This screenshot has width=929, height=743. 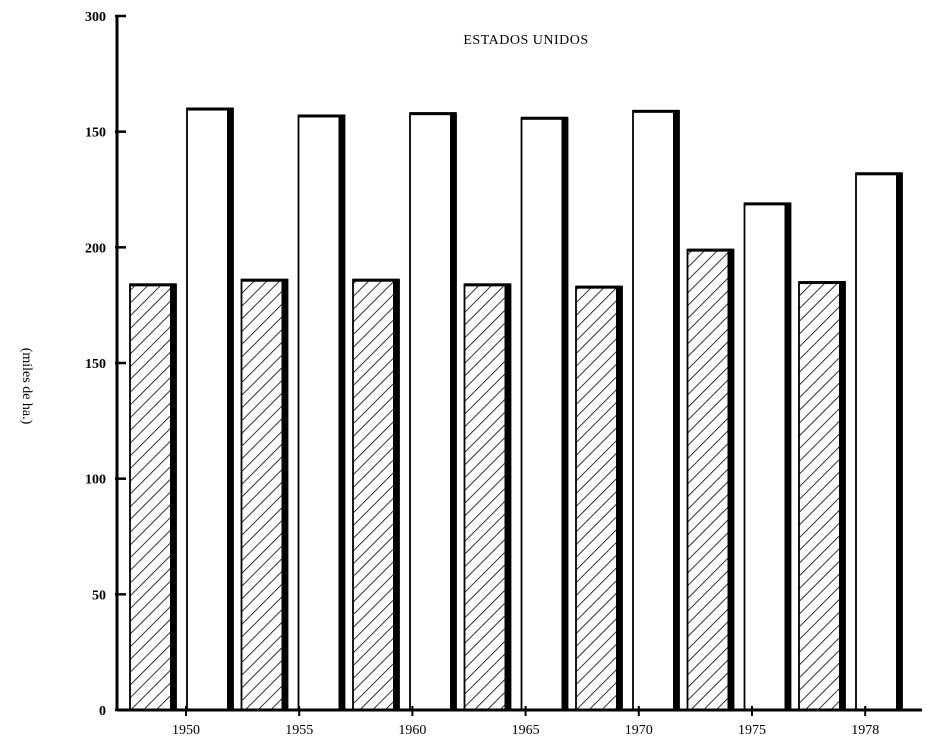 What do you see at coordinates (210, 409) in the screenshot?
I see `bar-1950-white` at bounding box center [210, 409].